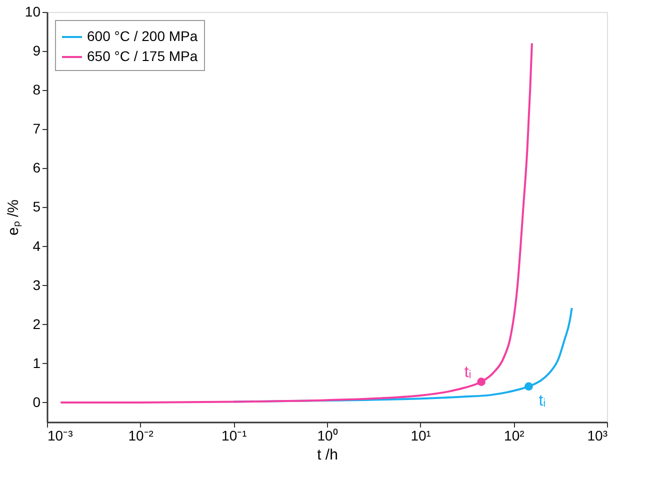 The height and width of the screenshot is (504, 652). What do you see at coordinates (36, 362) in the screenshot?
I see `y-tick-label: 1` at bounding box center [36, 362].